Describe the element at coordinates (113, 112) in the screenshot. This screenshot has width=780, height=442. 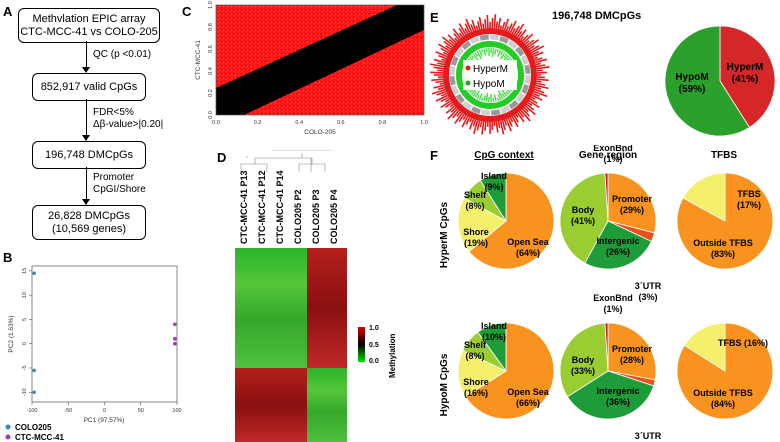
I see `flow-step-fdr-line1: FDR<5%` at that location.